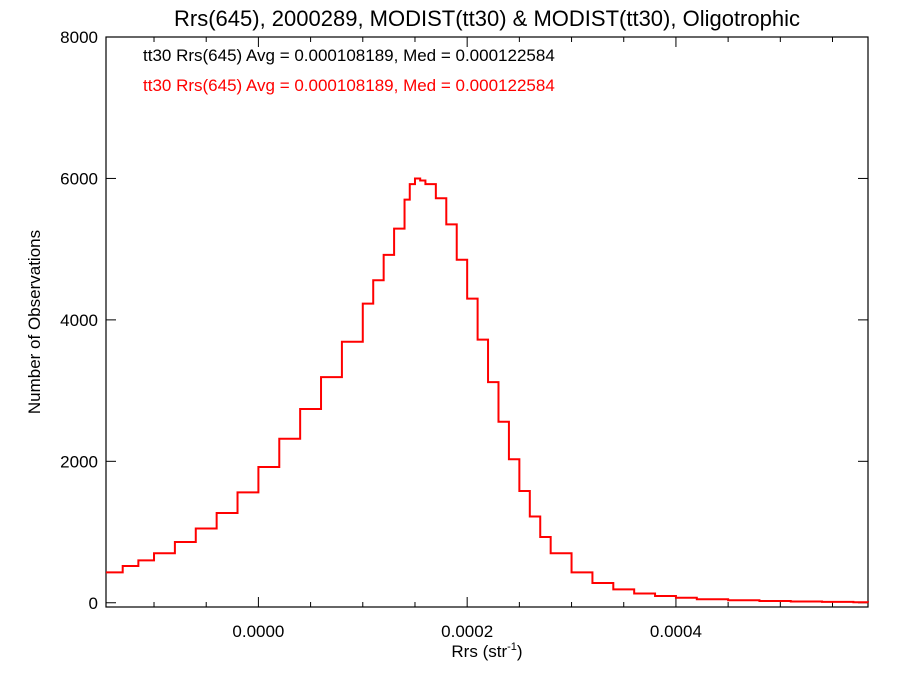 The height and width of the screenshot is (675, 900). I want to click on x-tick-label: 0.0002, so click(467, 631).